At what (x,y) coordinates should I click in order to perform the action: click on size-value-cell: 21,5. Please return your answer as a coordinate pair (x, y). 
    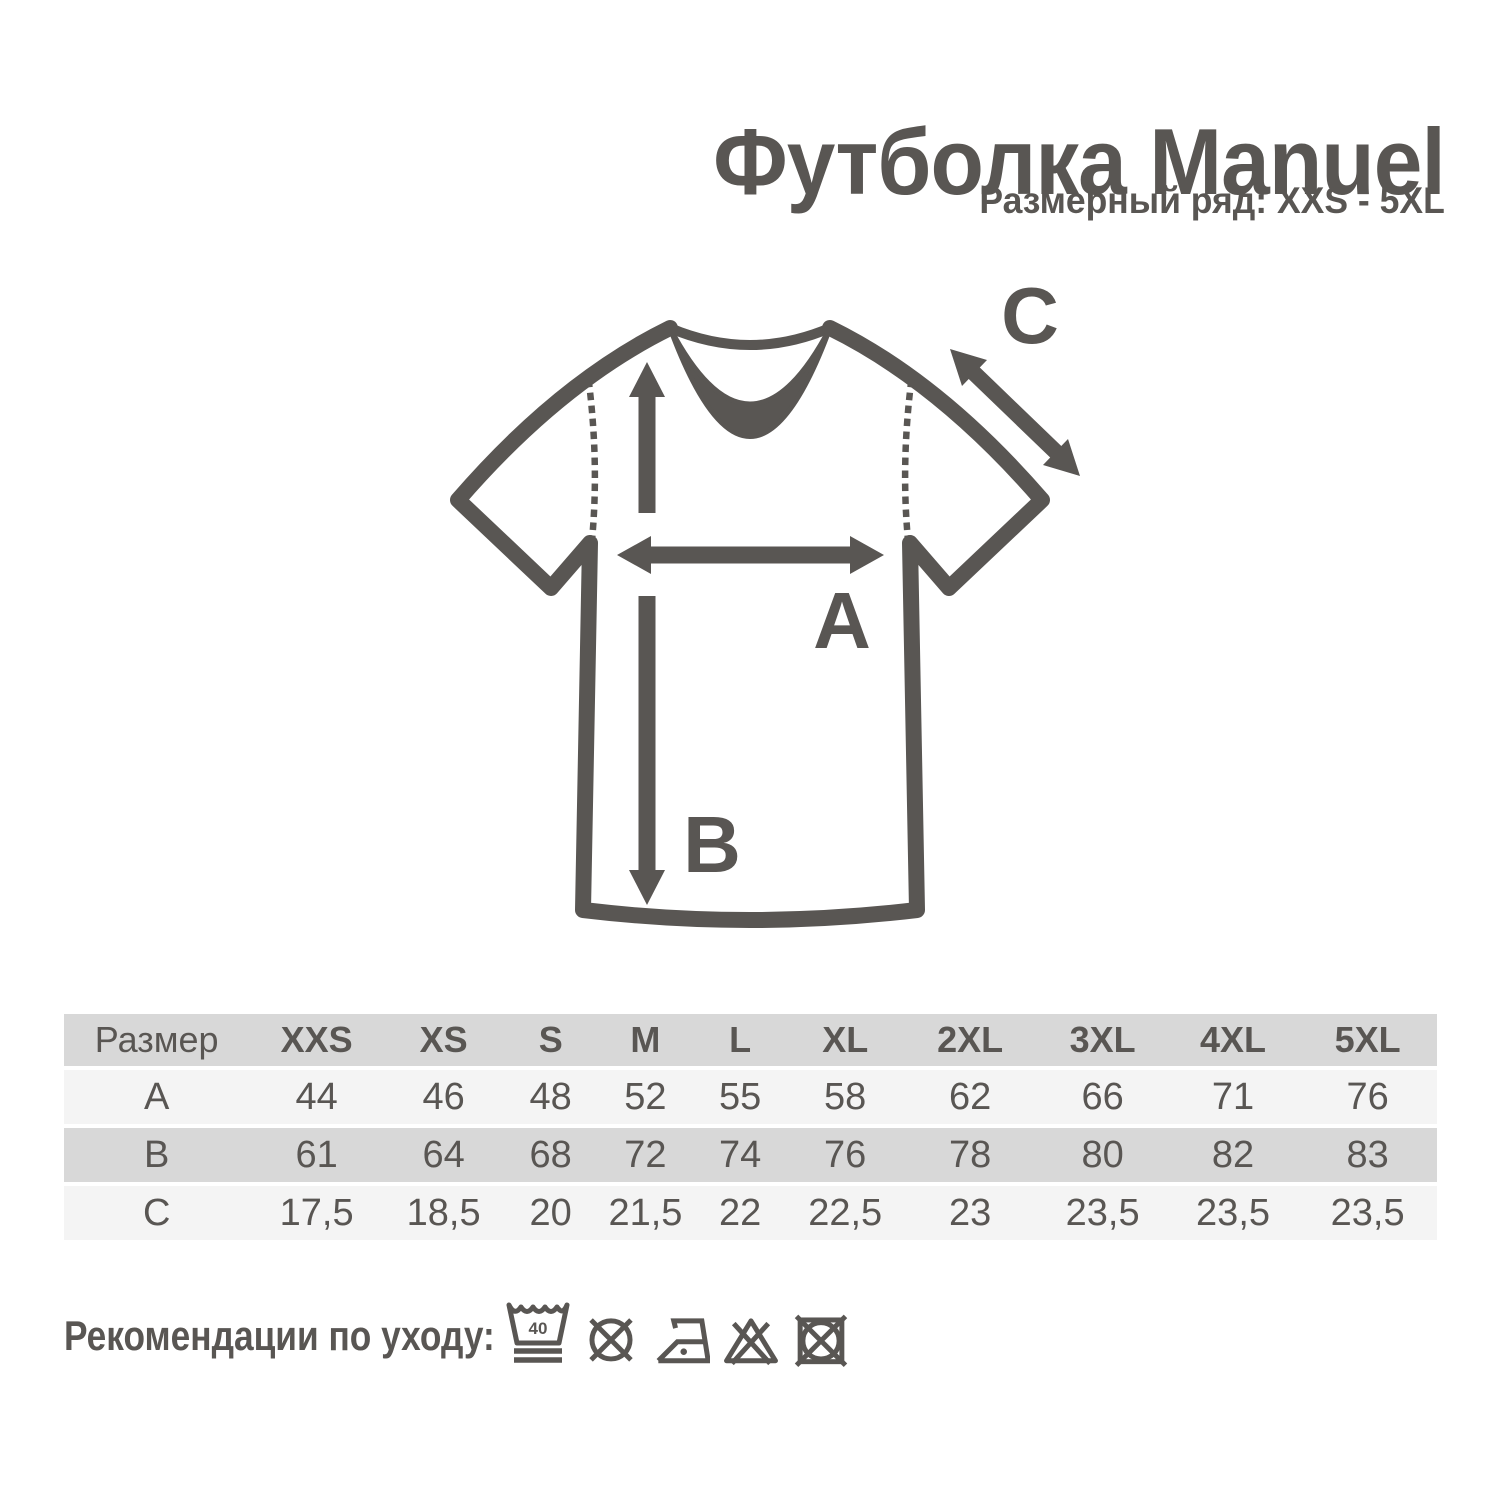
    Looking at the image, I should click on (645, 1215).